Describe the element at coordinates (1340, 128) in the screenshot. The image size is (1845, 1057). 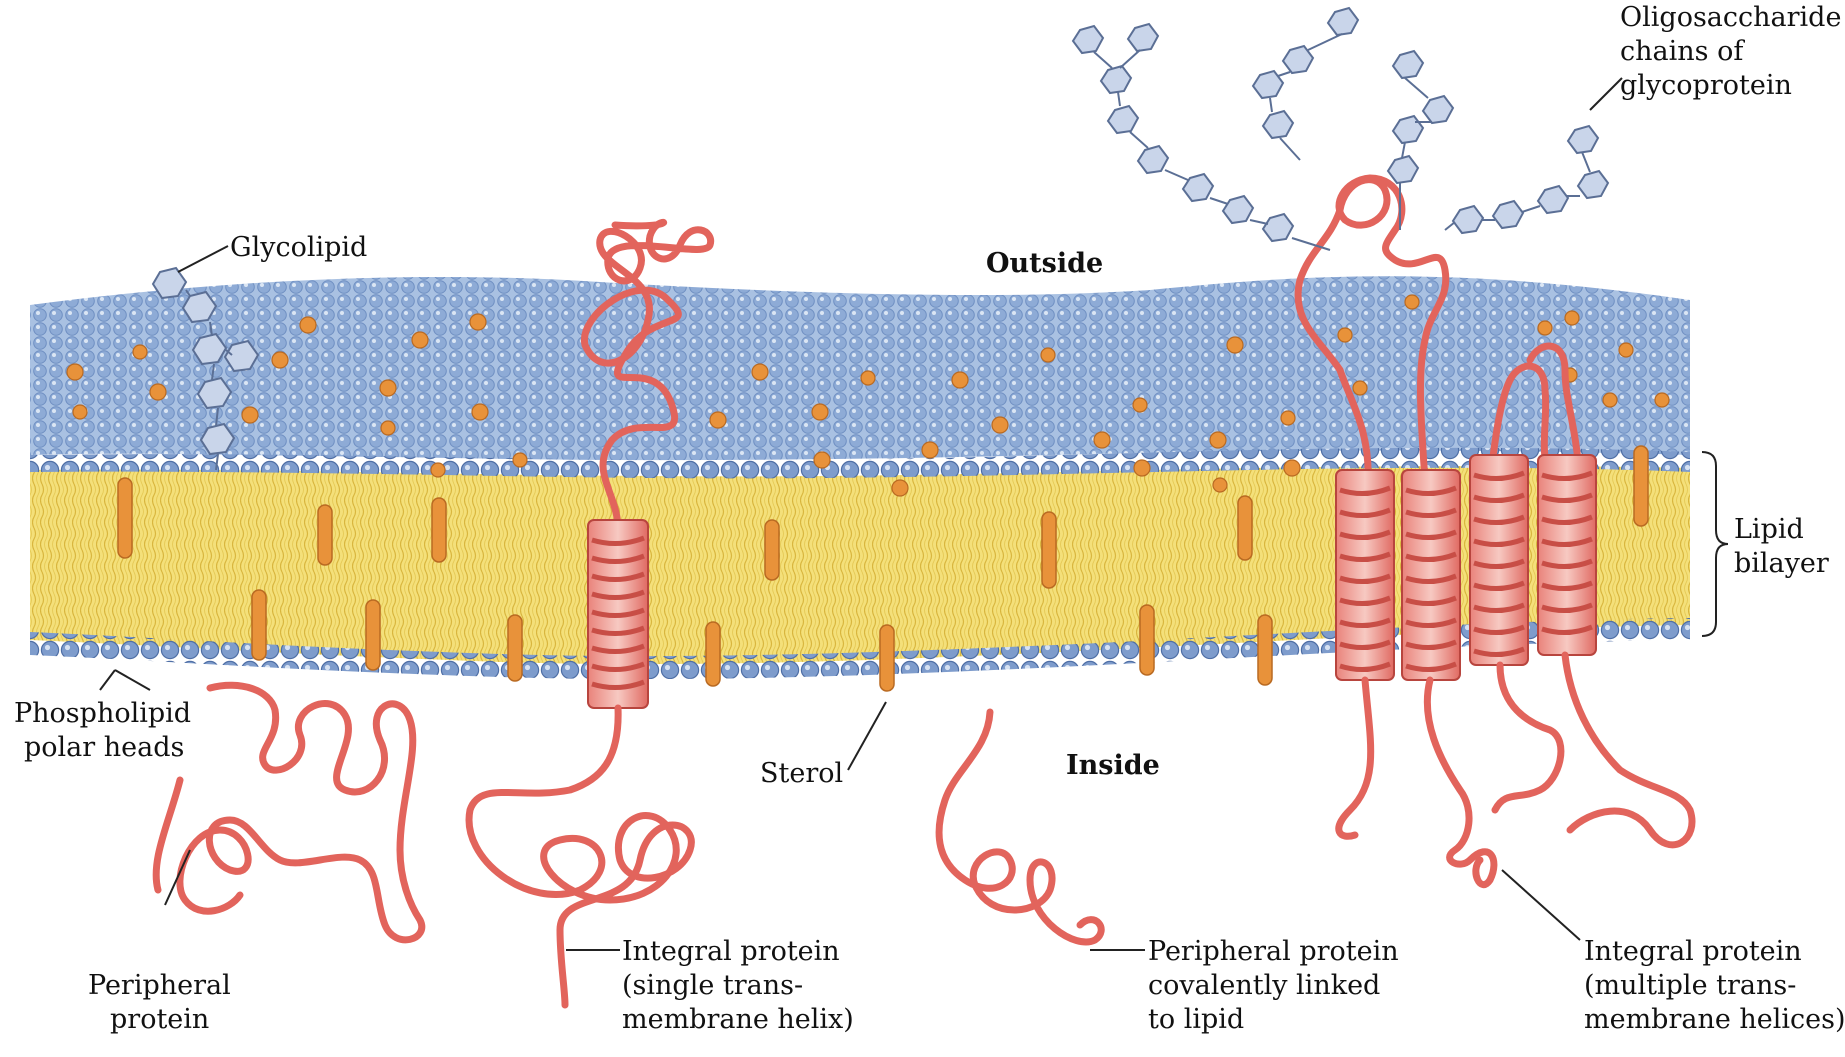
I see `oligosaccharide-chains` at that location.